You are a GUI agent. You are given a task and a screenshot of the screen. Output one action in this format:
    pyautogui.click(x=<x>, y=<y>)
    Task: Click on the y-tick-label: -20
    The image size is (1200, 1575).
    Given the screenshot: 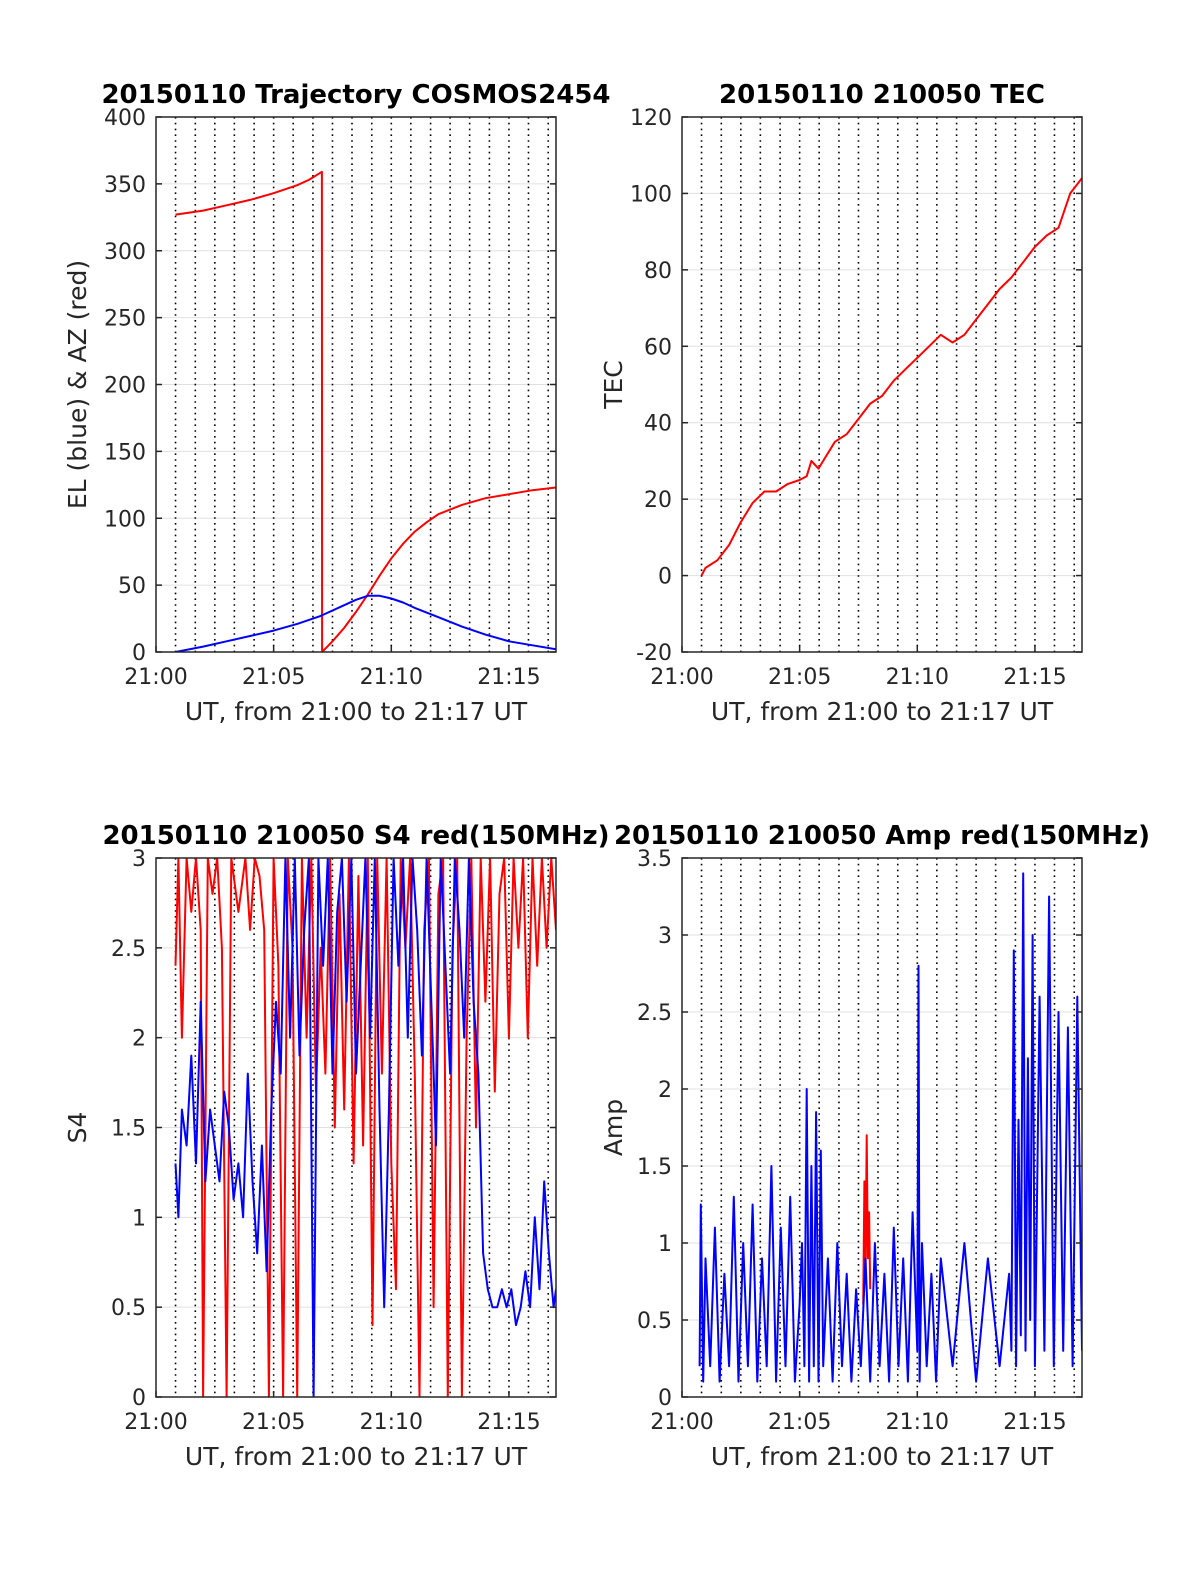 What is the action you would take?
    pyautogui.click(x=654, y=653)
    